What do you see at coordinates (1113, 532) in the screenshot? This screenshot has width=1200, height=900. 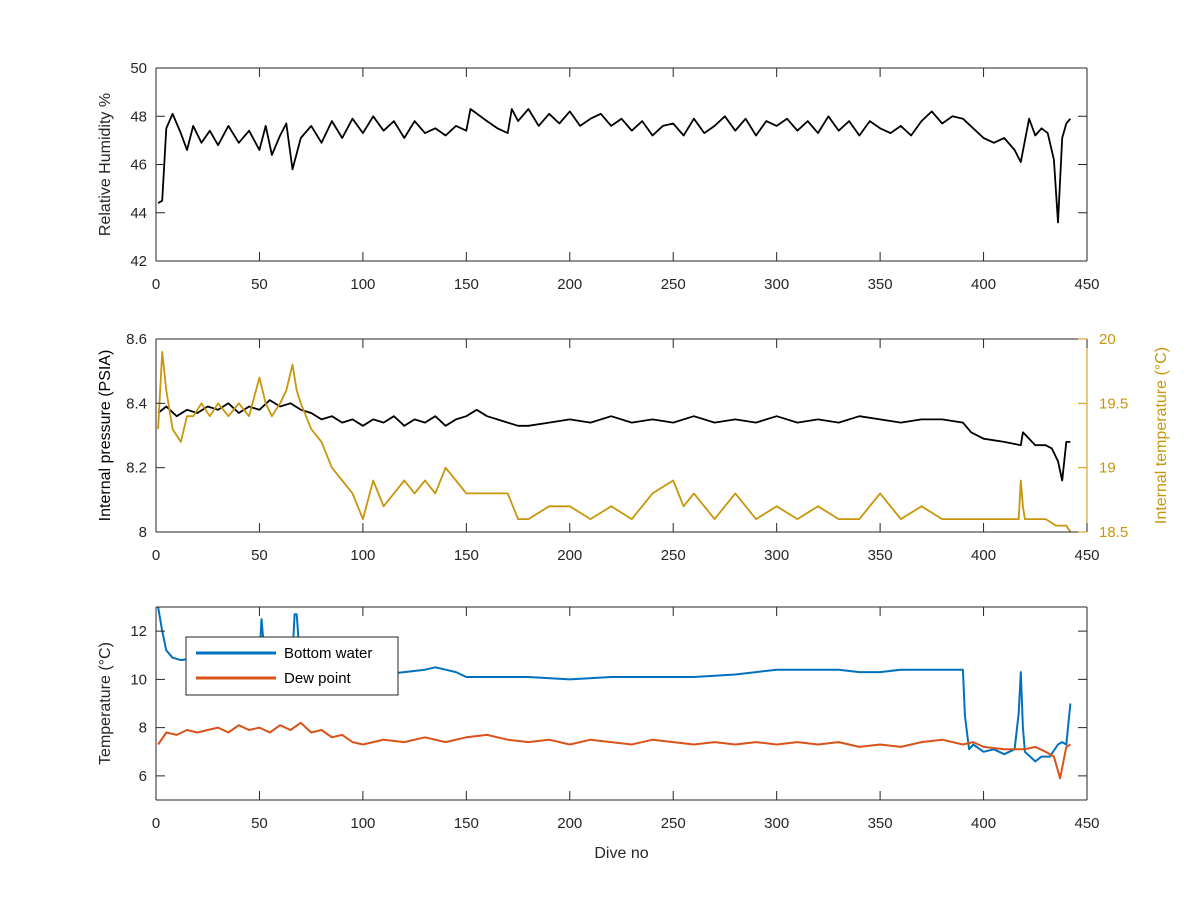 I see `y-right-tick-label: 18.5` at bounding box center [1113, 532].